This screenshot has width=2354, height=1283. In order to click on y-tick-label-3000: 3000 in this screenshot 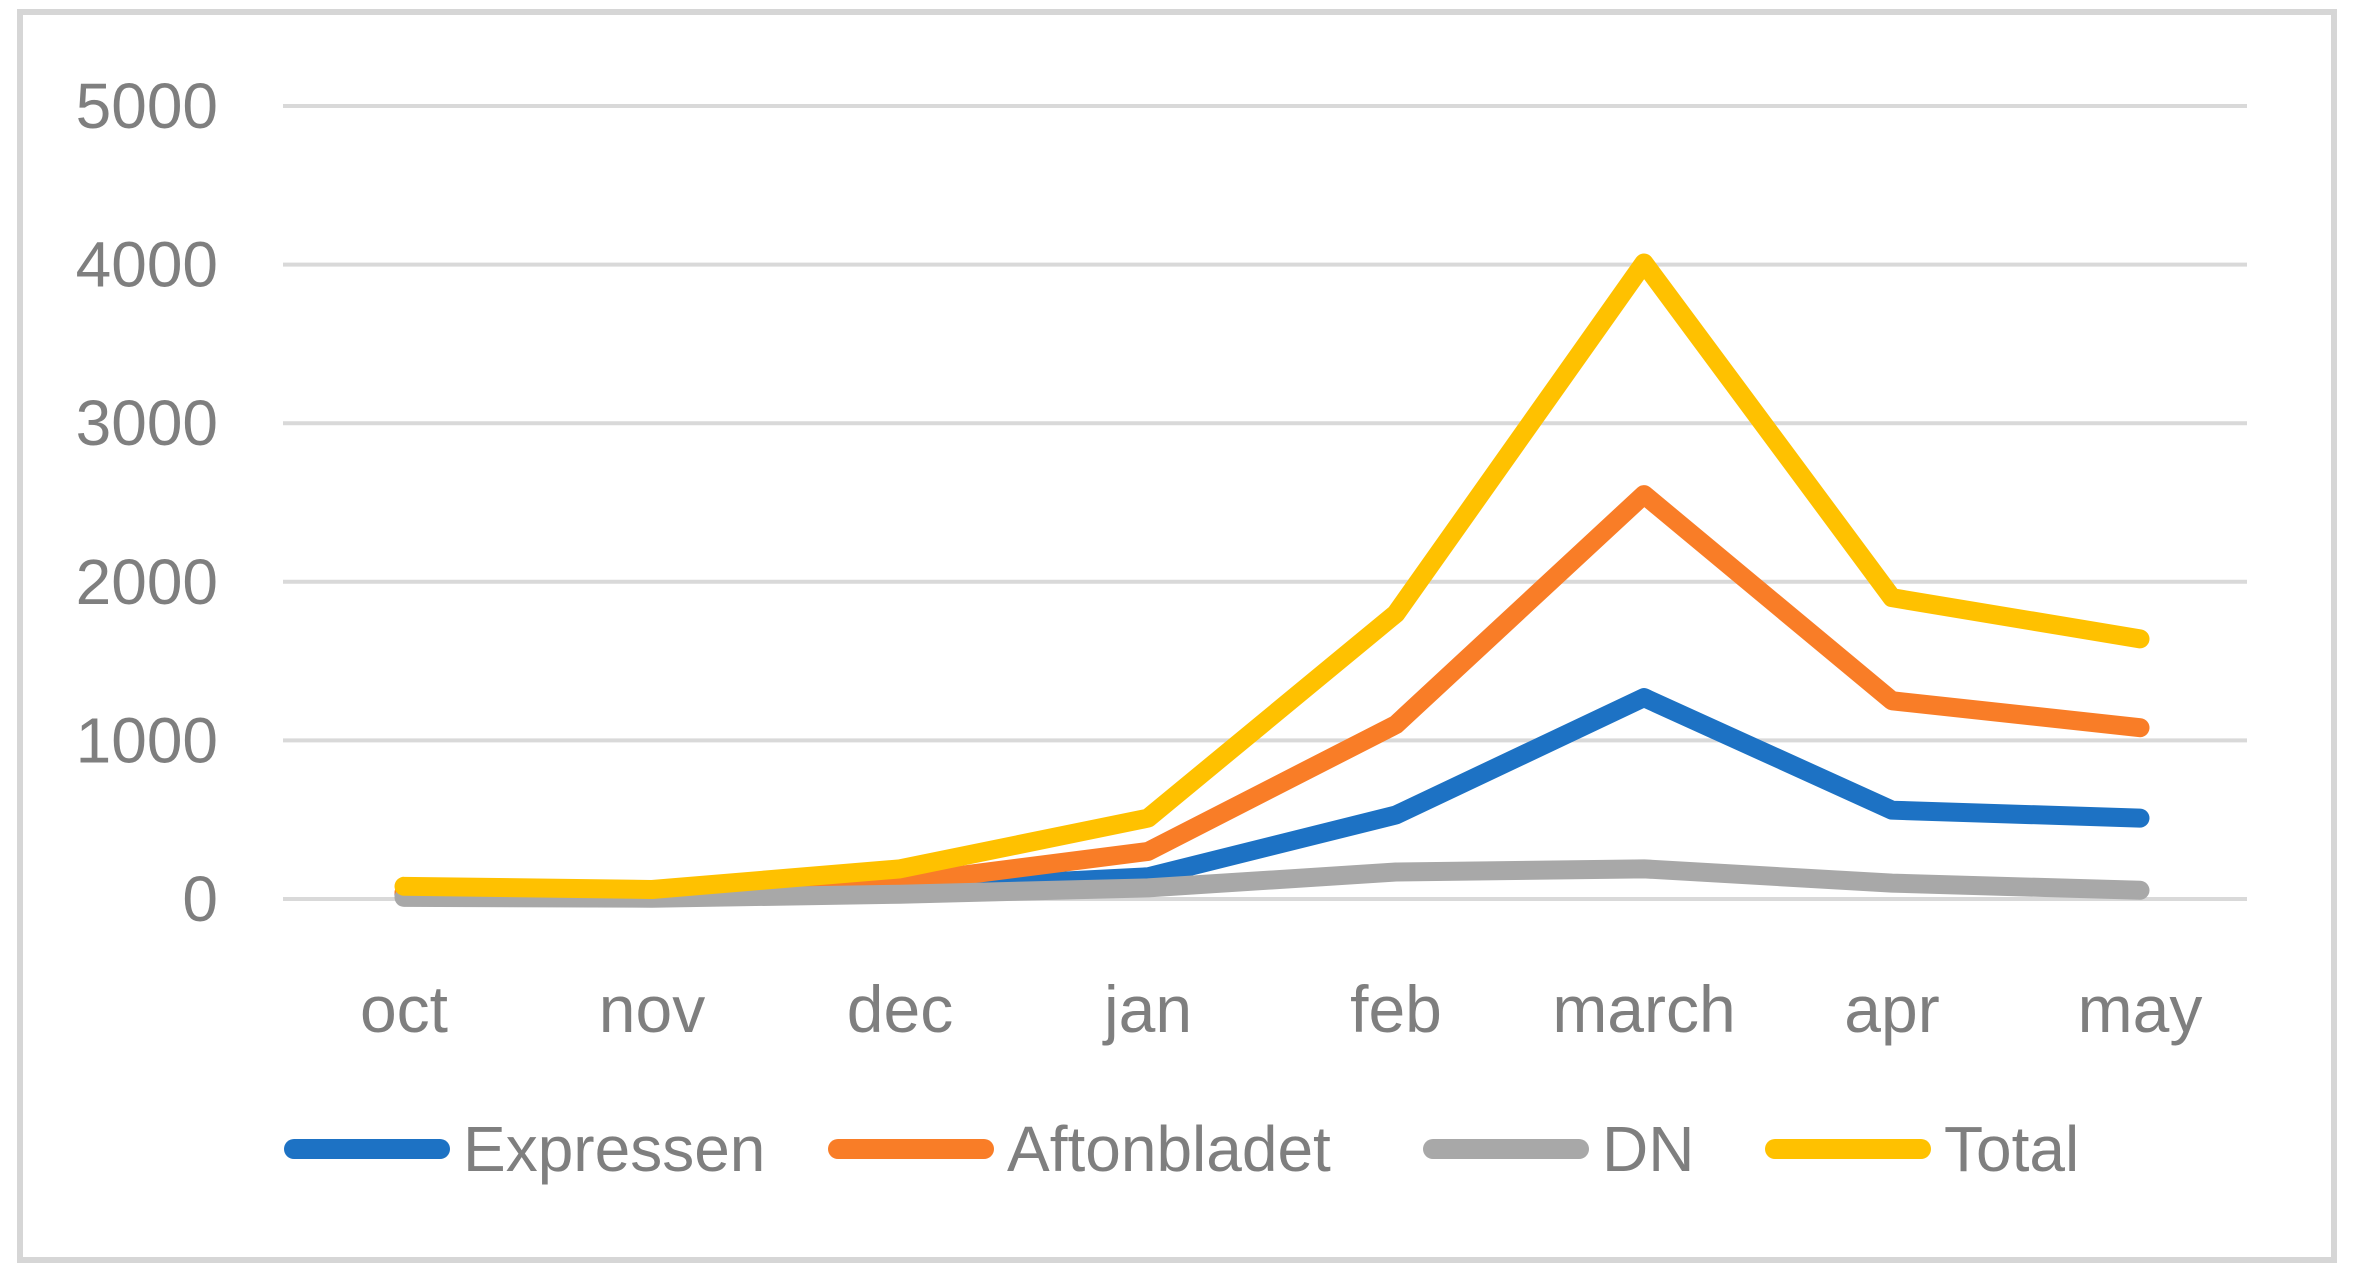, I will do `click(147, 423)`.